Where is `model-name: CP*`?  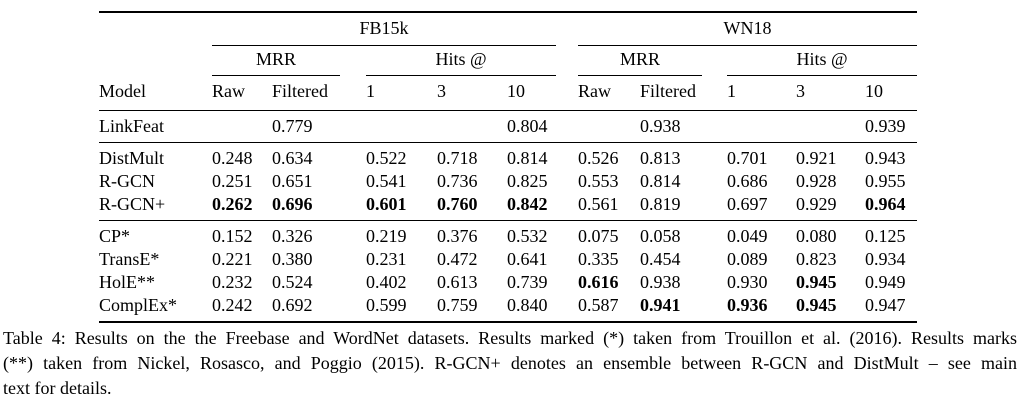
model-name: CP* is located at coordinates (115, 236).